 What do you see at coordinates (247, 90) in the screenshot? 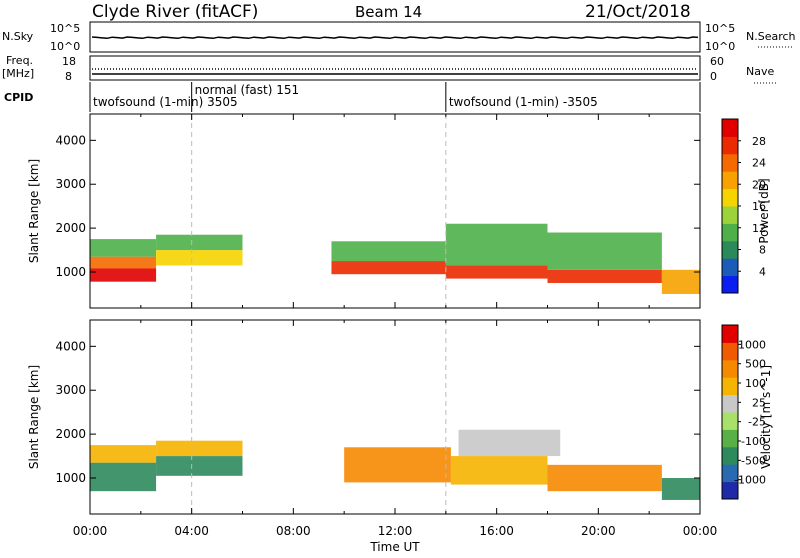
I see `cpid-segment-label: normal (fast) 151` at bounding box center [247, 90].